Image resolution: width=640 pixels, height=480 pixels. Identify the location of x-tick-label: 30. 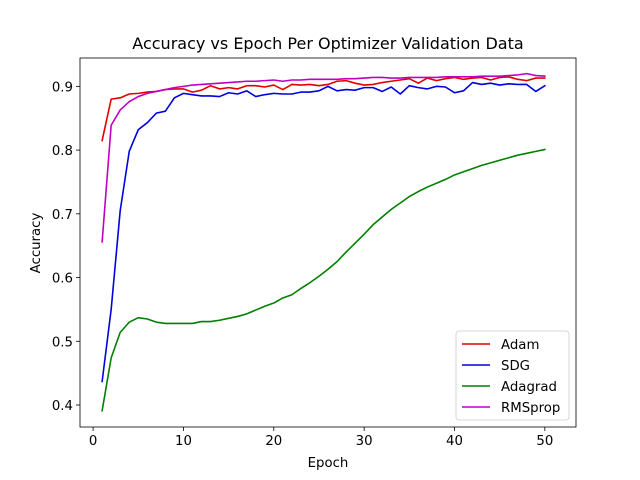
(364, 441).